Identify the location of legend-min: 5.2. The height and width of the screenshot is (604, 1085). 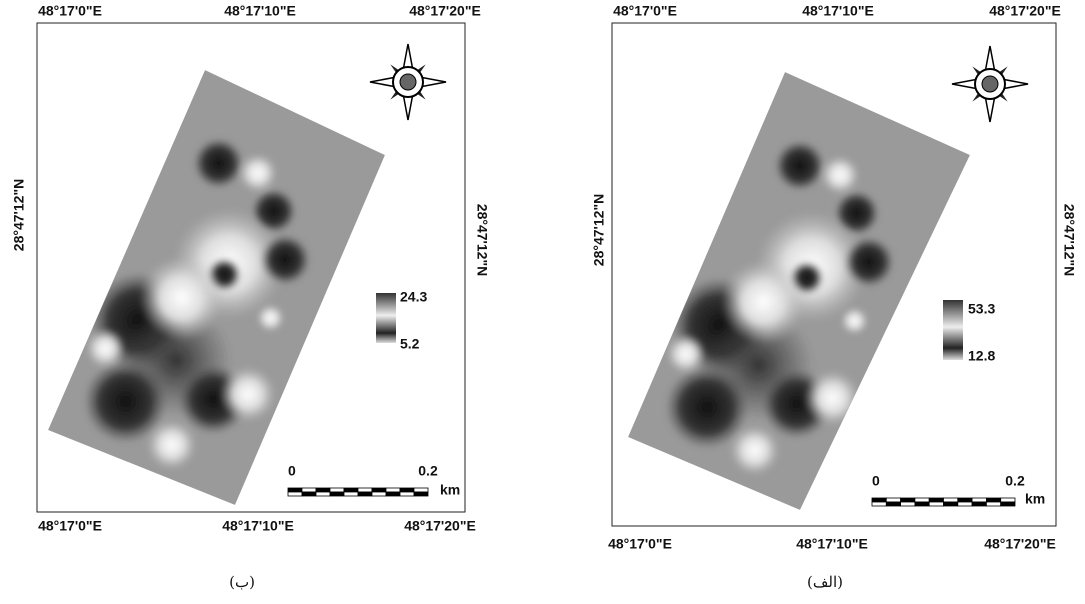
(410, 344).